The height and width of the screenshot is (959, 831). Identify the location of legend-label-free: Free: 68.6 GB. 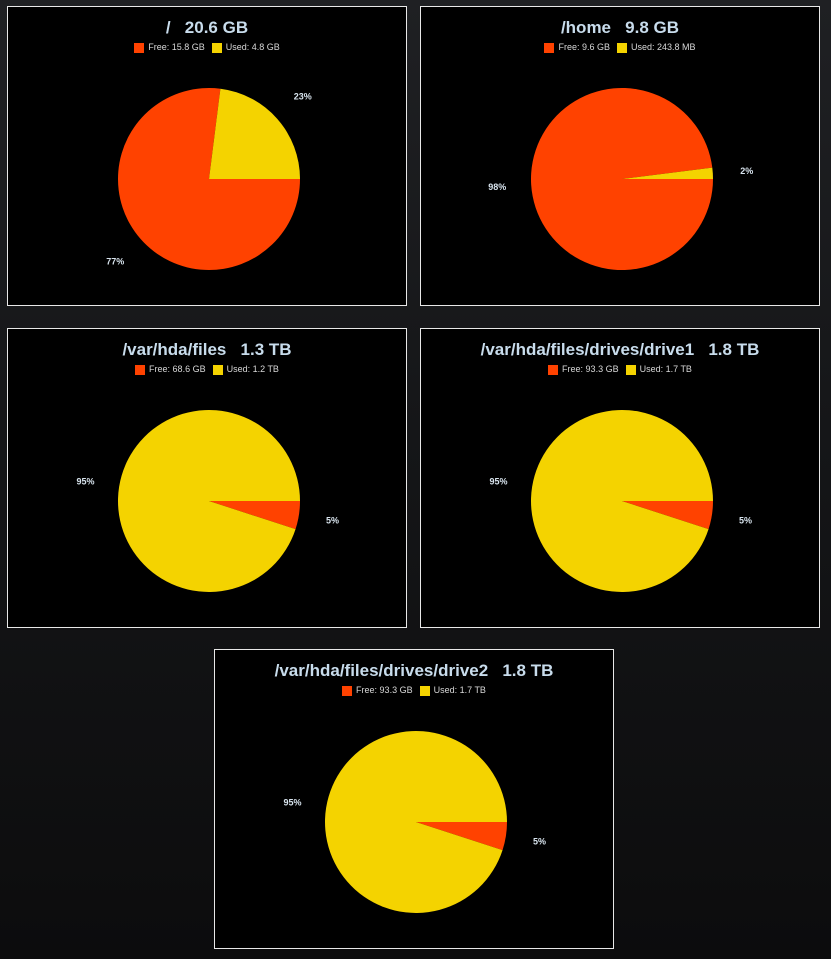
(177, 369).